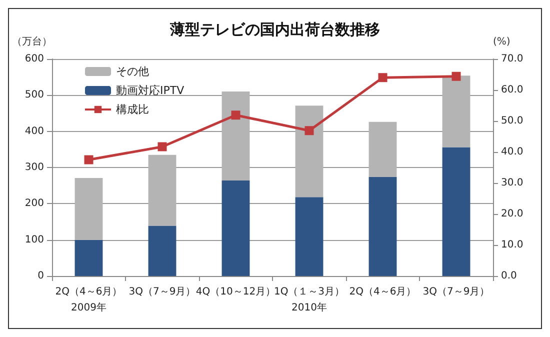 This screenshot has width=550, height=337. Describe the element at coordinates (132, 109) in the screenshot. I see `legend-label: 構成比` at that location.